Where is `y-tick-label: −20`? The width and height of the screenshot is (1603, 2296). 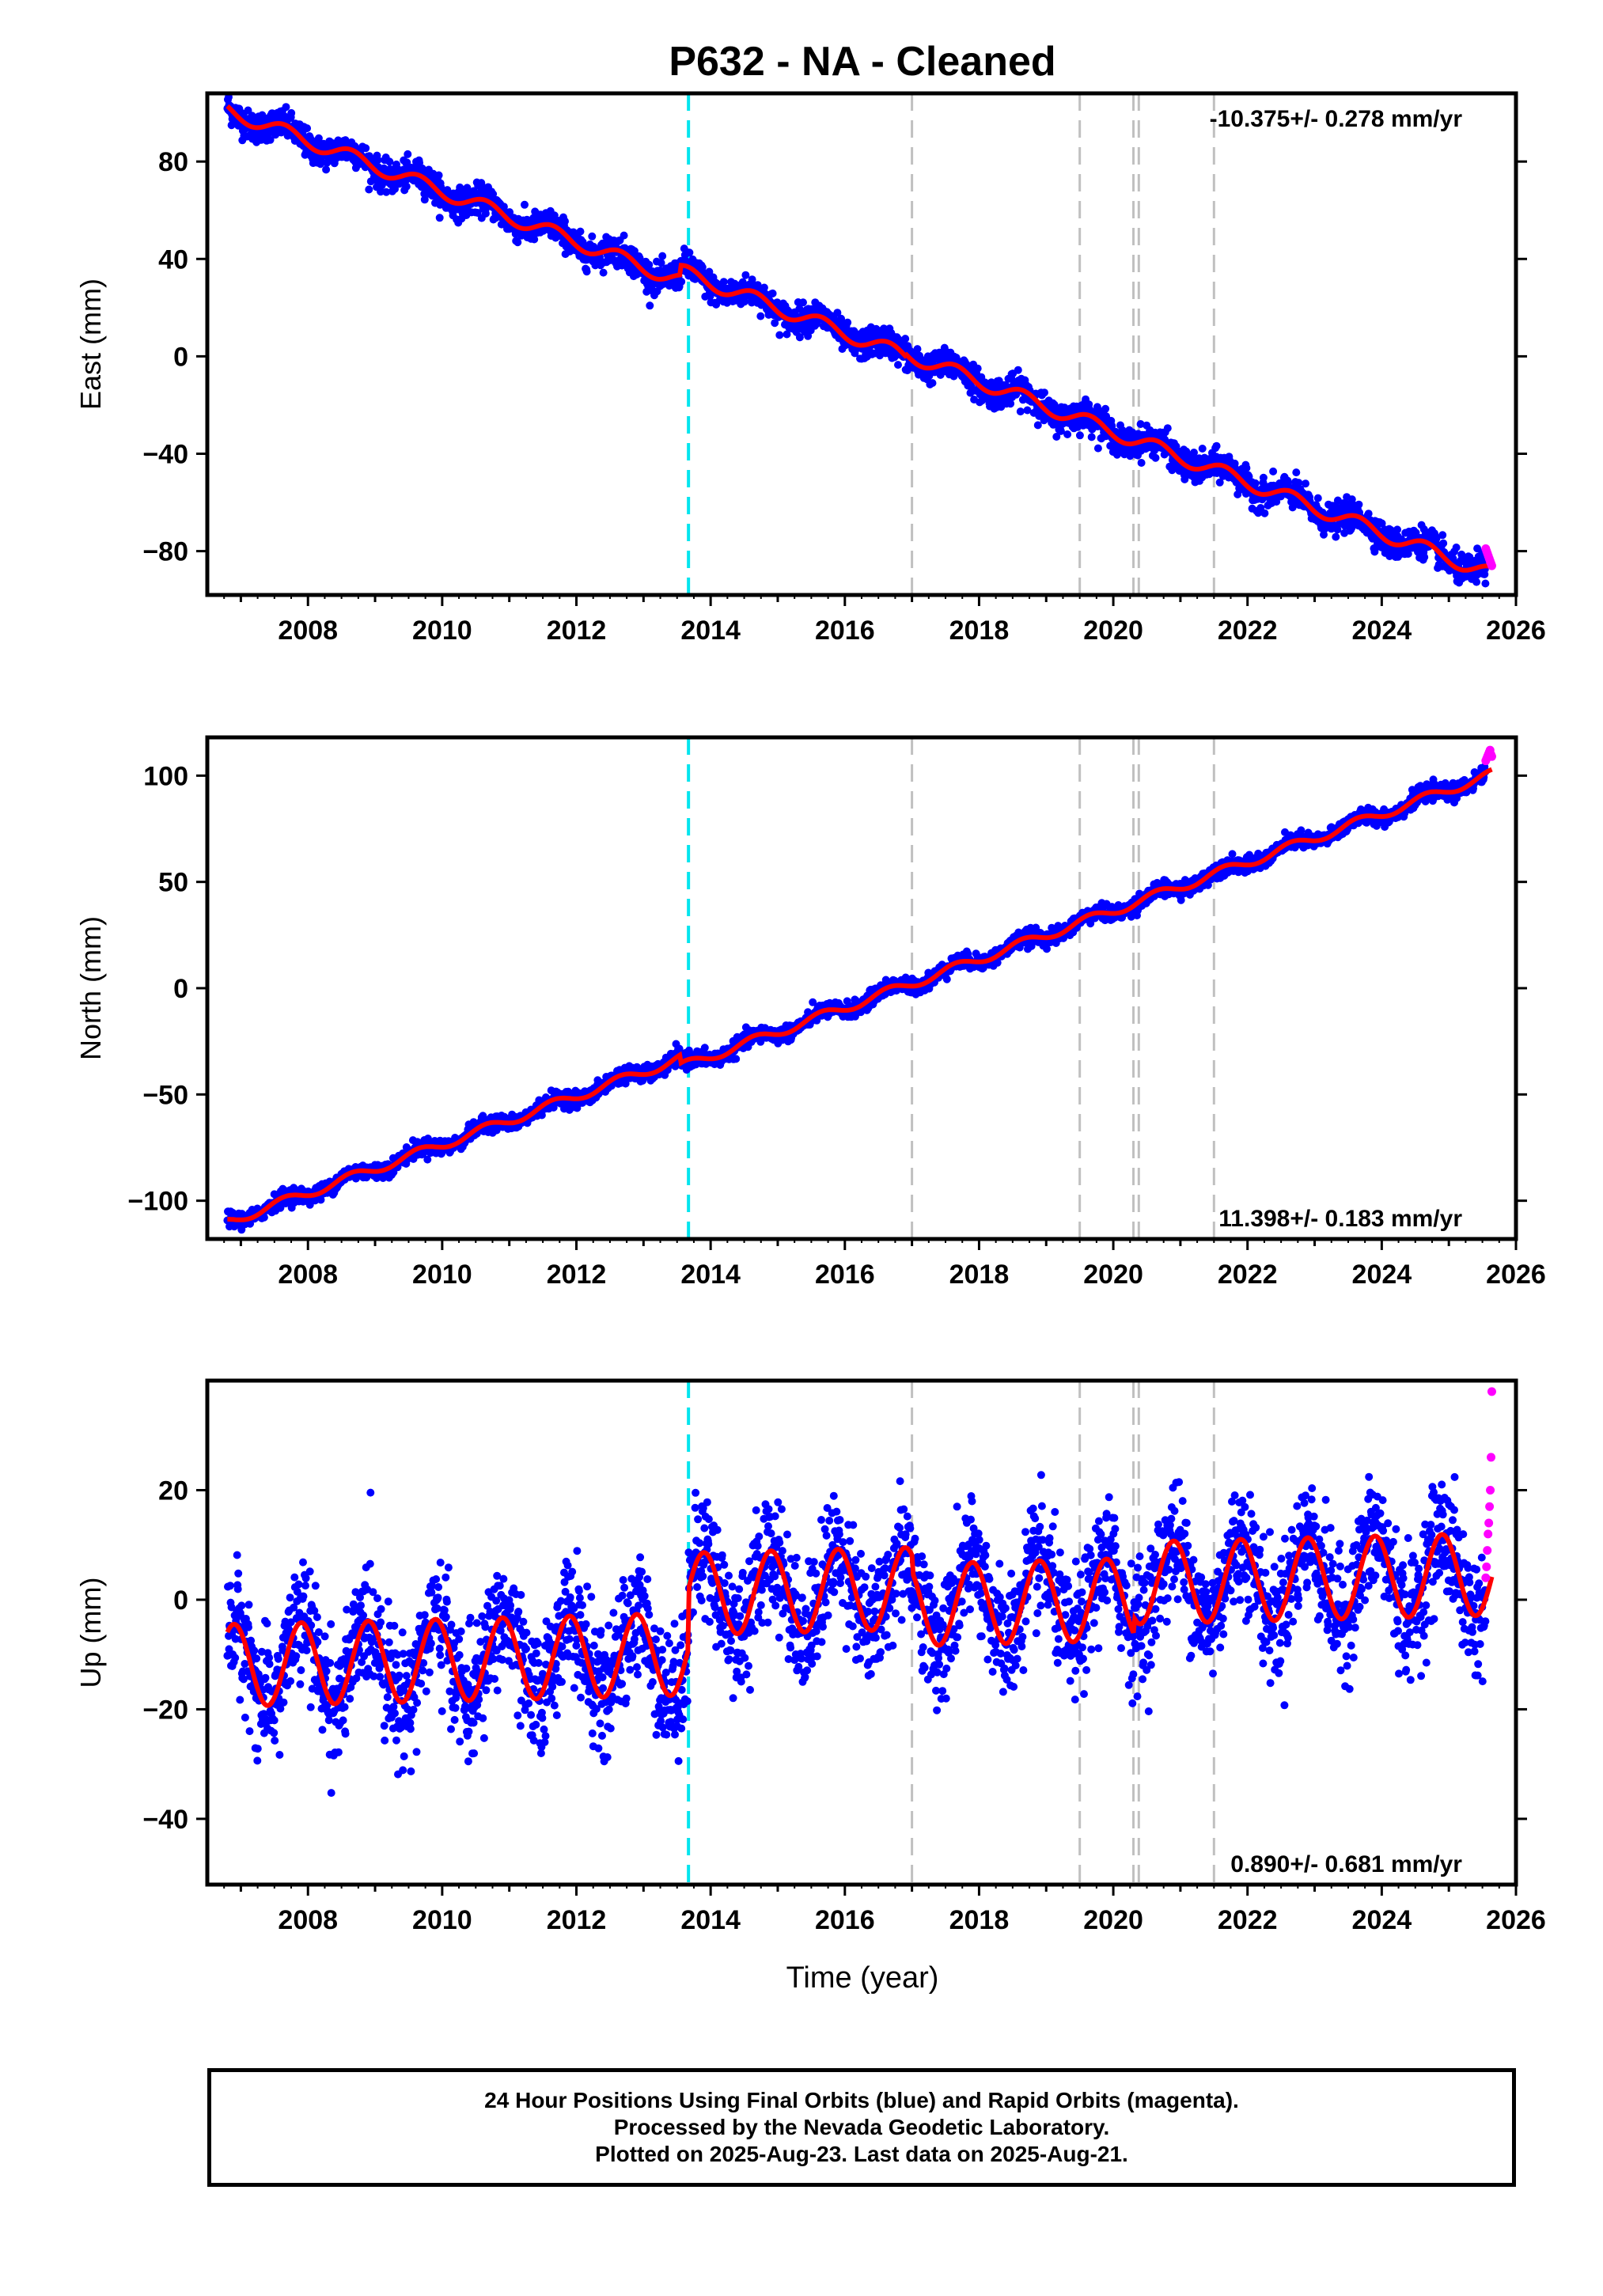
y-tick-label: −20 is located at coordinates (165, 1710).